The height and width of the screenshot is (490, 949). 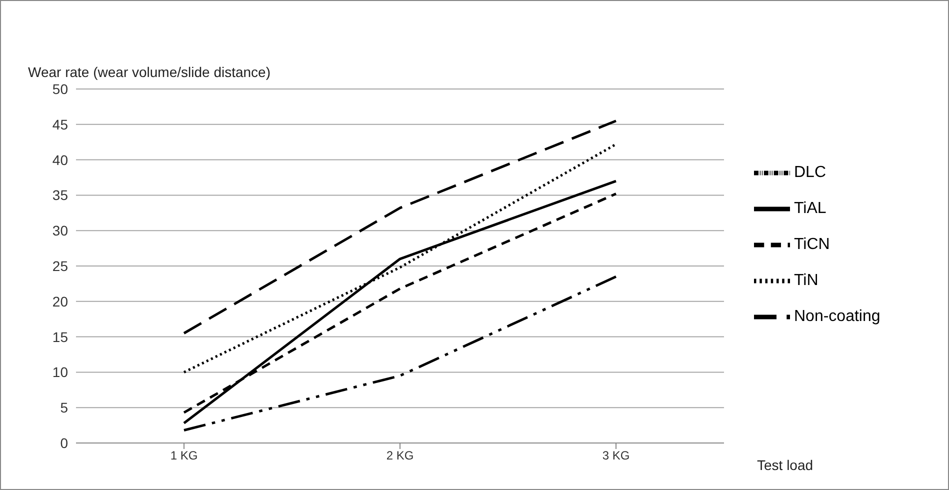 What do you see at coordinates (60, 301) in the screenshot?
I see `y-tick-label: 20` at bounding box center [60, 301].